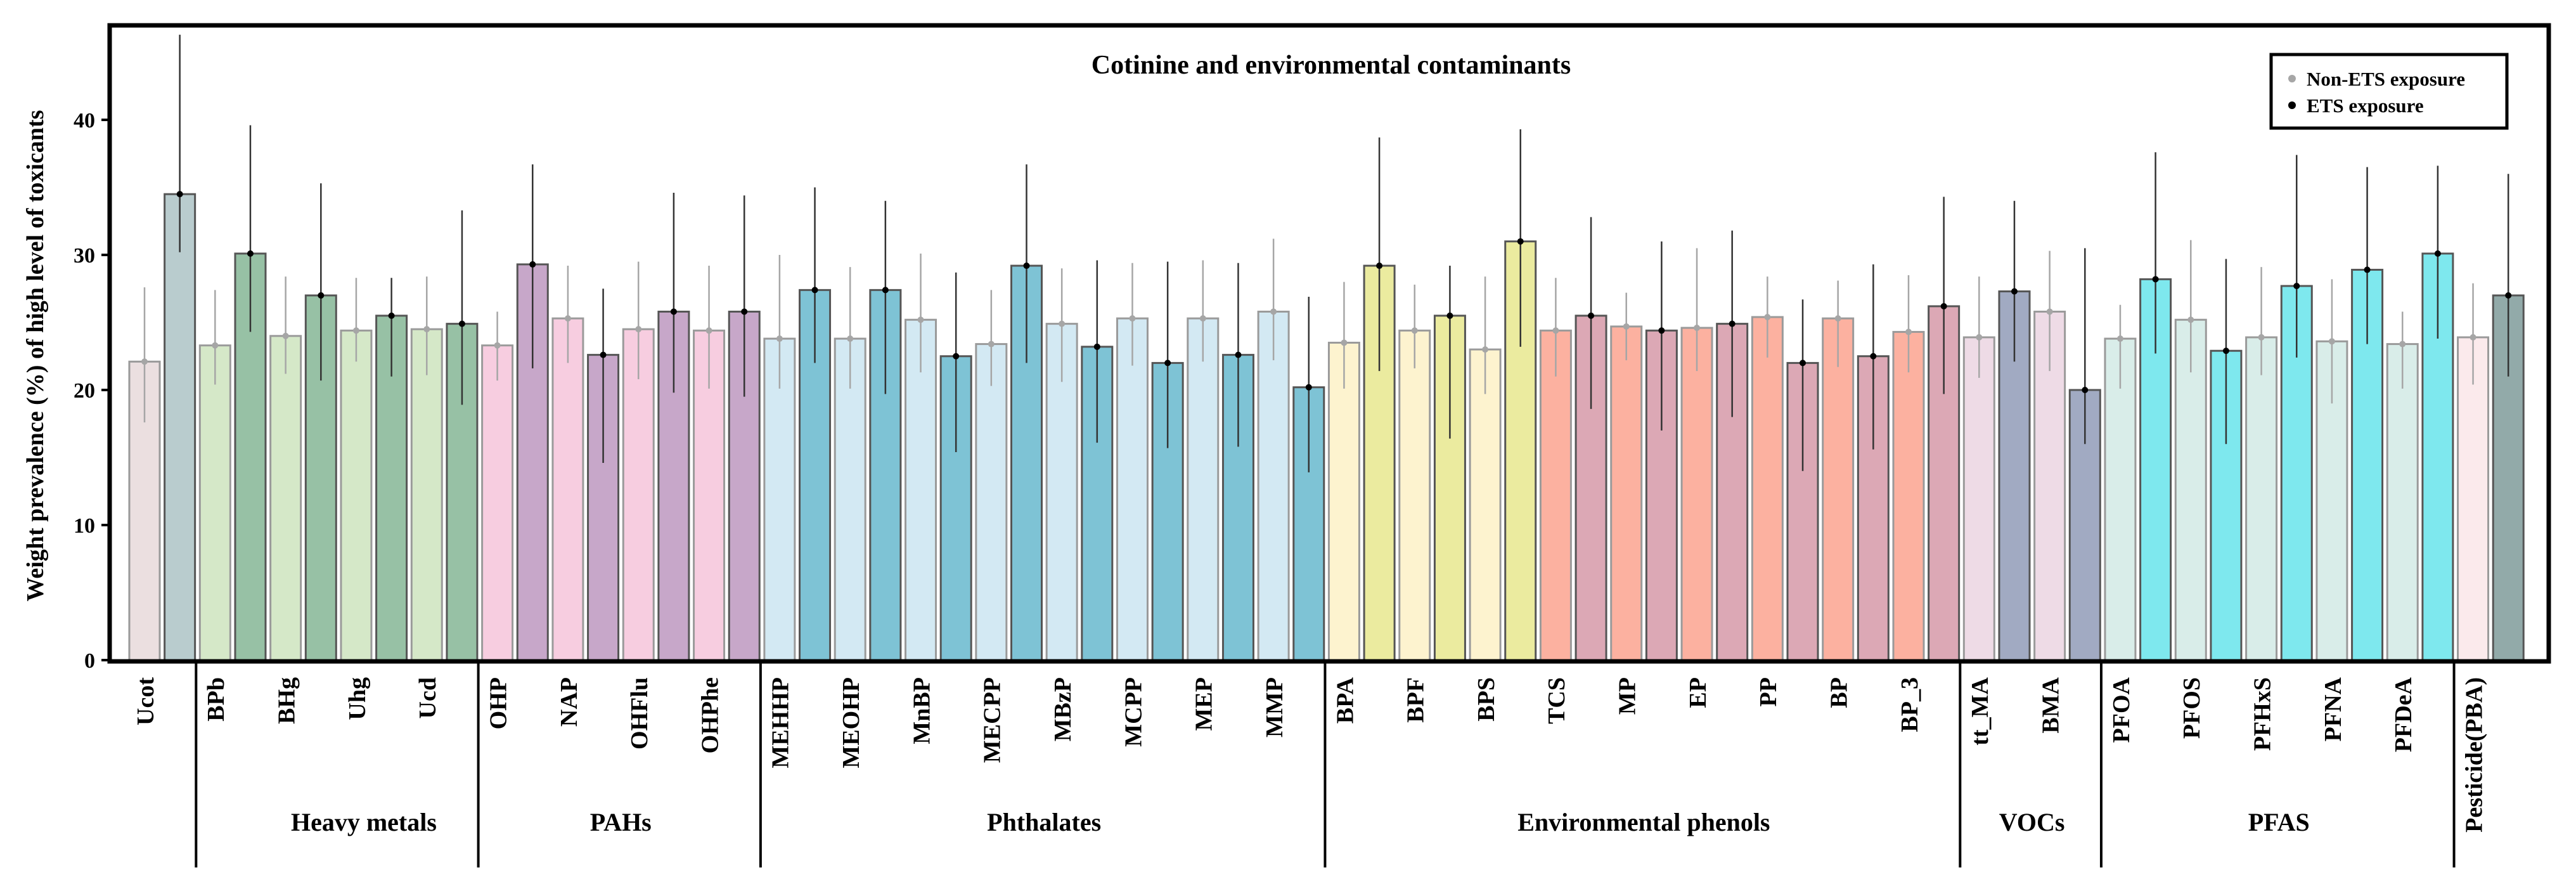 The width and height of the screenshot is (2576, 896). What do you see at coordinates (852, 723) in the screenshot?
I see `x-tick-label-meohp: MEOHP` at bounding box center [852, 723].